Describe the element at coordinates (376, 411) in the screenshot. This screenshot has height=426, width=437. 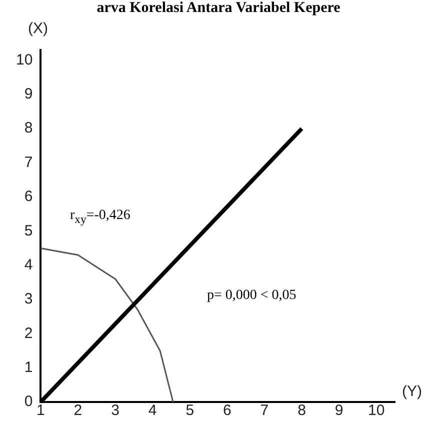
I see `x-tick-label: 10` at that location.